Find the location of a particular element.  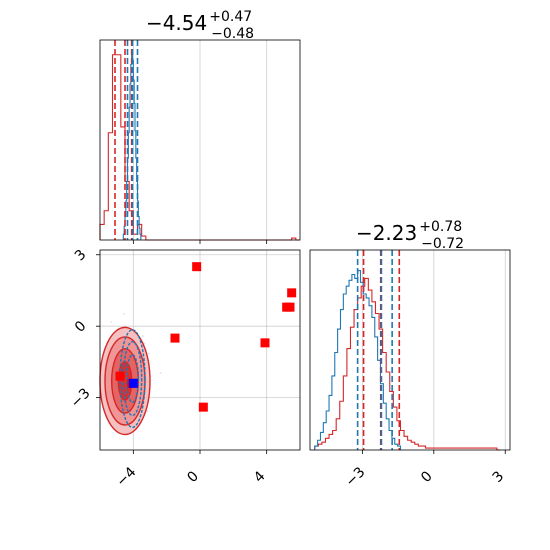

contours is located at coordinates (125, 381).